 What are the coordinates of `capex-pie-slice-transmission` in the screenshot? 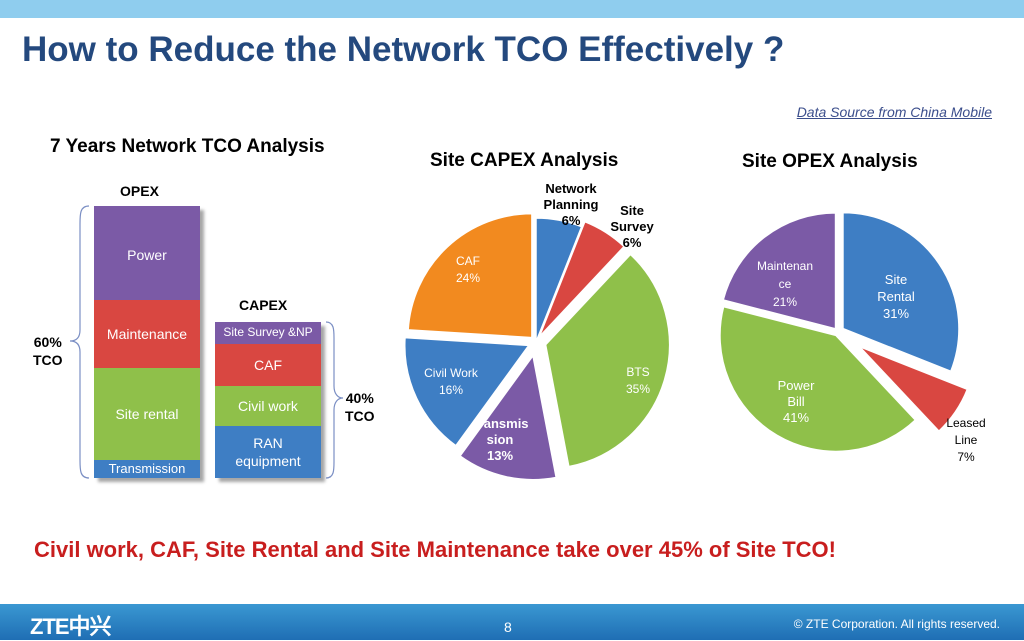 It's located at (508, 417).